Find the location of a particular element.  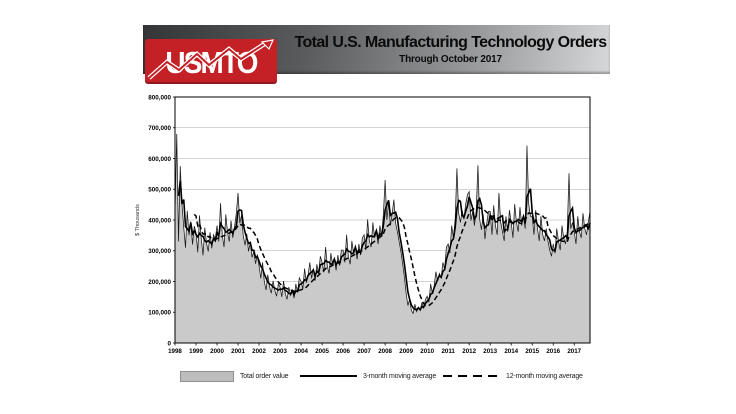

x-tick-label: 2006 is located at coordinates (343, 351).